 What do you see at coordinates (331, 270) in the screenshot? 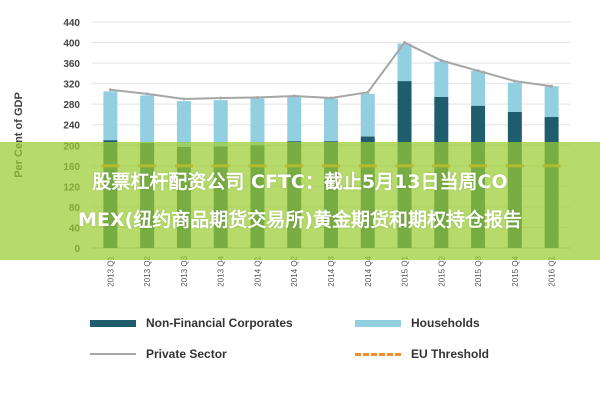
I see `x-tick-label: 2014 Q3` at bounding box center [331, 270].